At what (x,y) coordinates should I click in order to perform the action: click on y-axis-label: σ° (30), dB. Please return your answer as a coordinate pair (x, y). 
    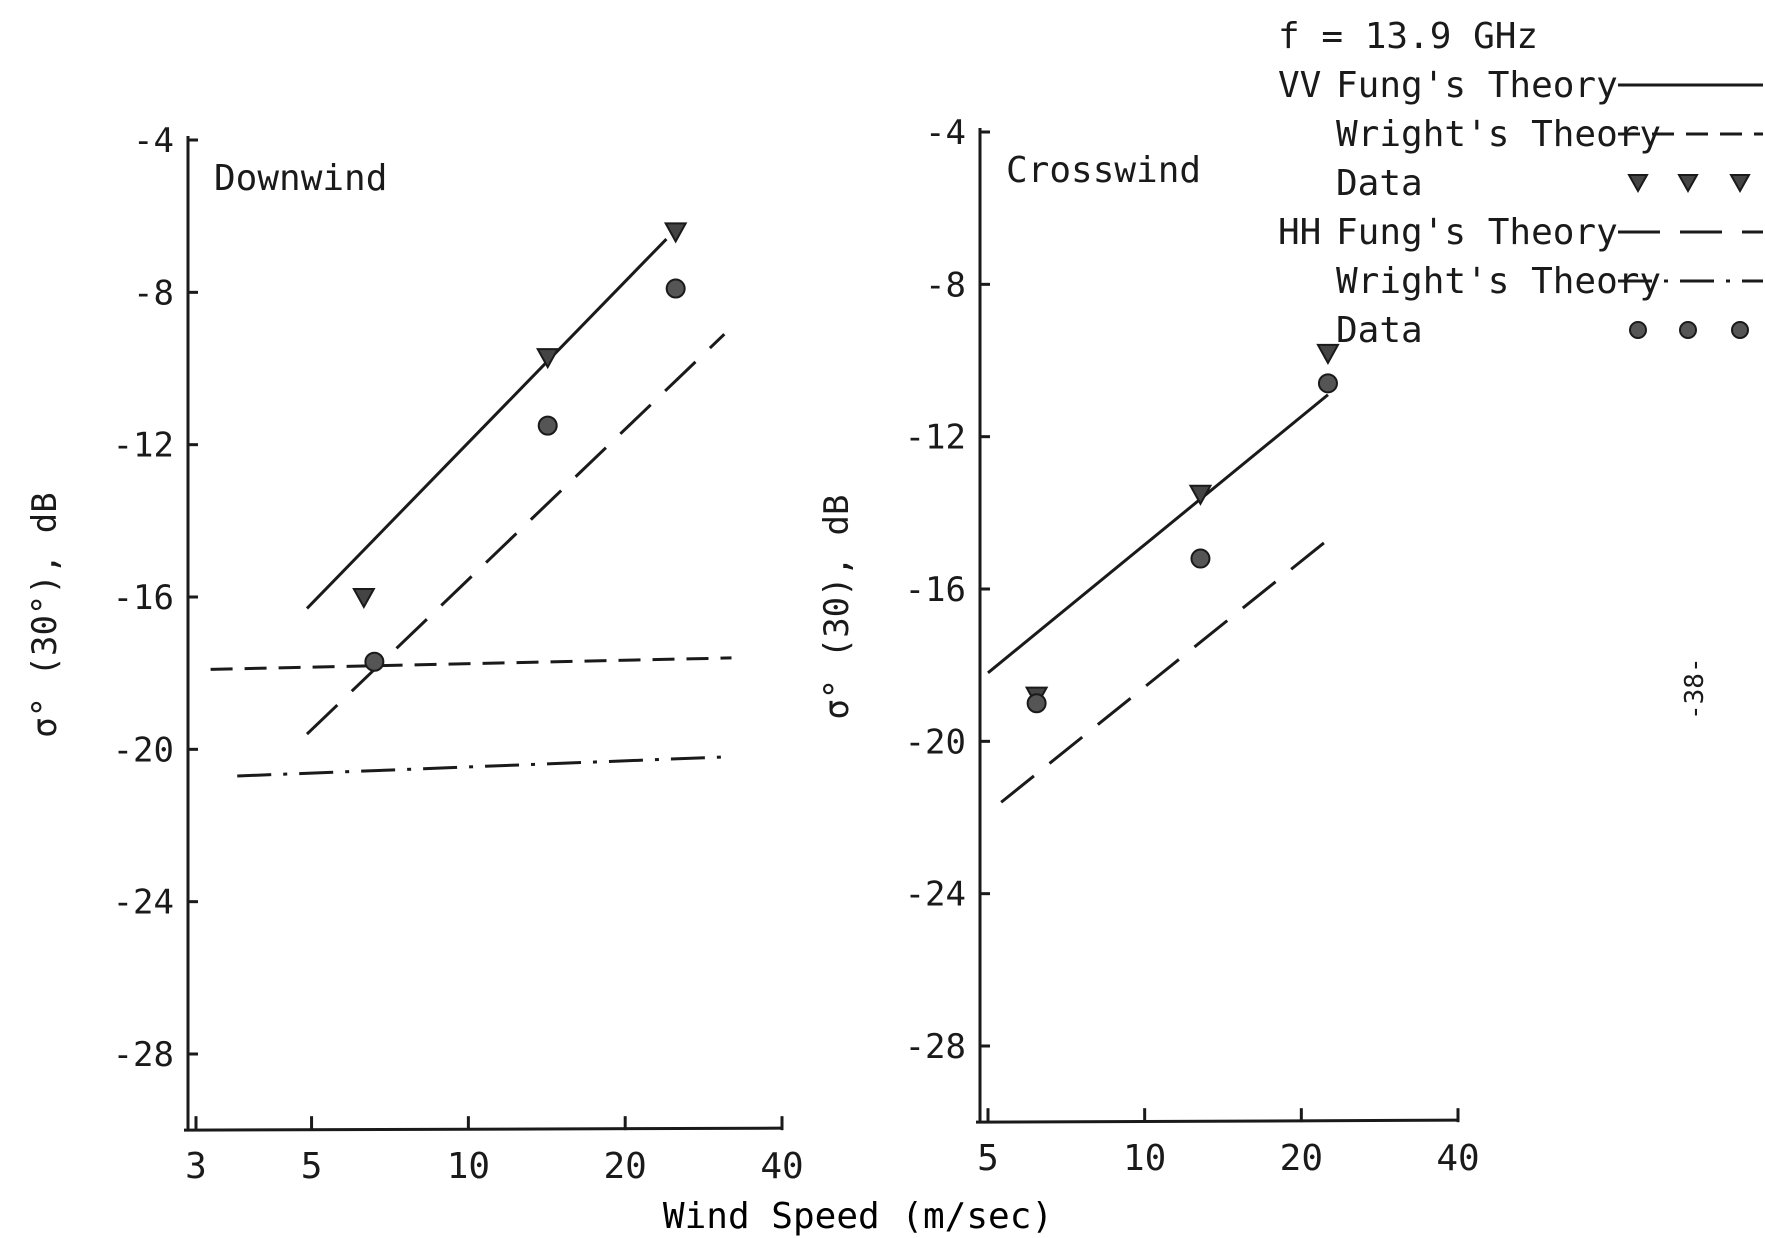
    Looking at the image, I should click on (837, 606).